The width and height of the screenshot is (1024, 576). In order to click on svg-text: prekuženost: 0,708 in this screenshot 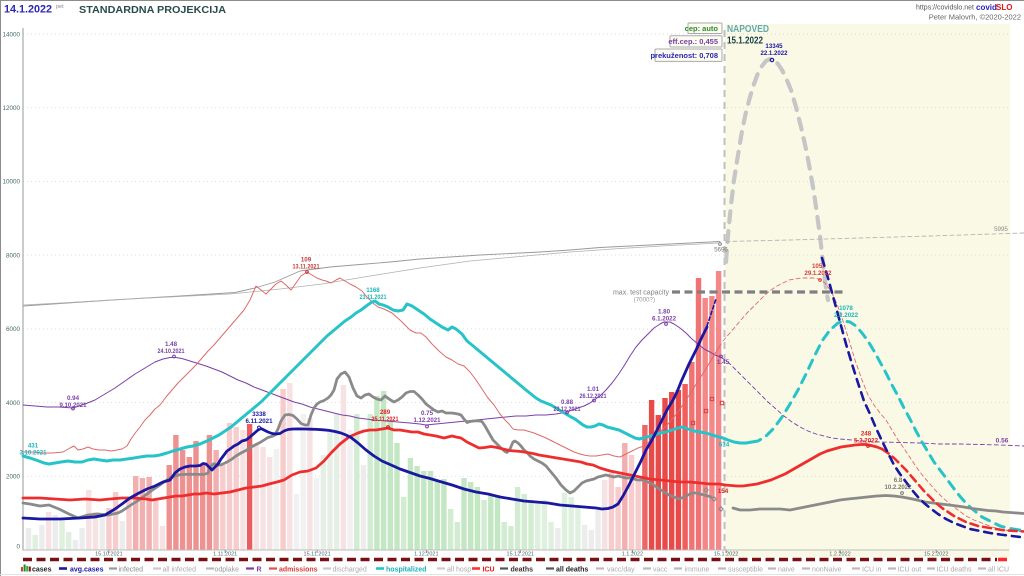, I will do `click(684, 55)`.